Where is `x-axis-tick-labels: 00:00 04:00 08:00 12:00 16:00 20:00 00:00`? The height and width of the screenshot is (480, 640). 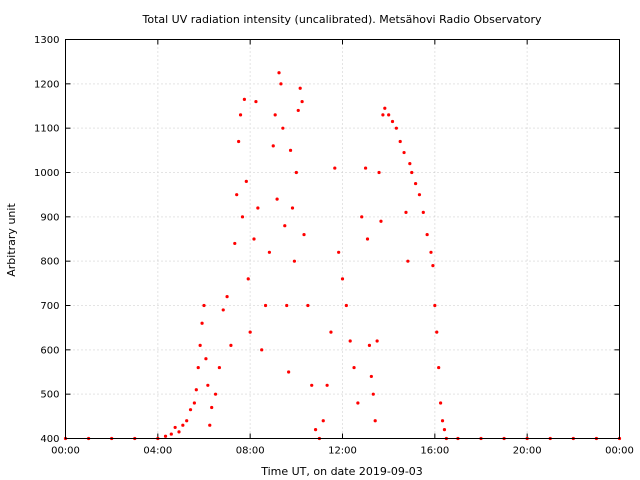
x-axis-tick-labels: 00:00 04:00 08:00 12:00 16:00 20:00 00:00 is located at coordinates (342, 451).